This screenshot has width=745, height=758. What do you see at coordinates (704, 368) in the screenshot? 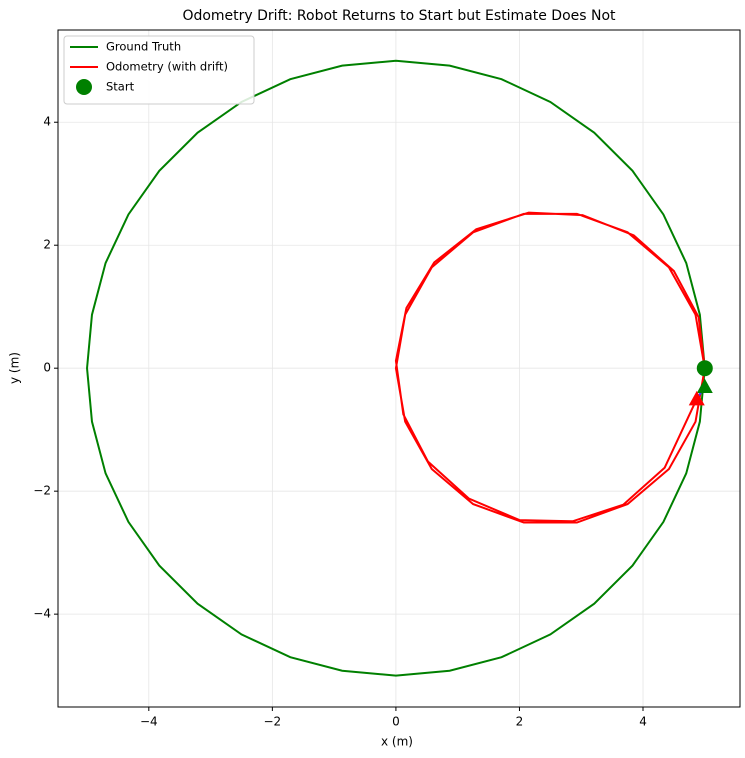
I see `start-marker` at bounding box center [704, 368].